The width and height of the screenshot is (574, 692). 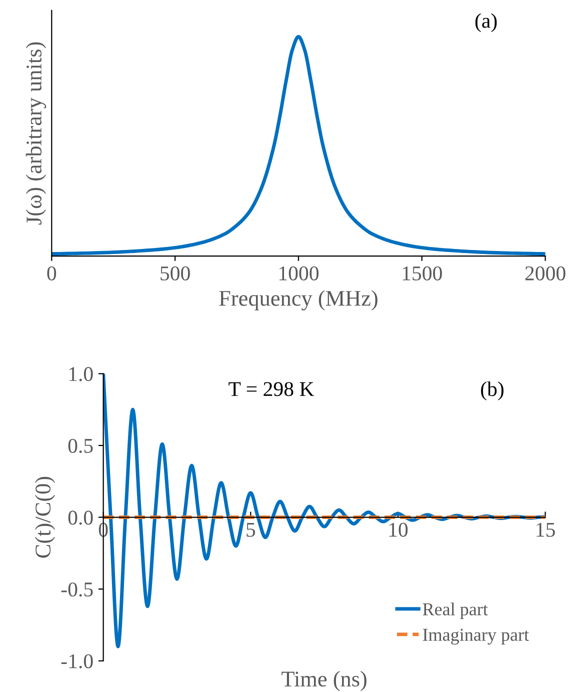 What do you see at coordinates (80, 445) in the screenshot?
I see `y-tick-label: 0.5` at bounding box center [80, 445].